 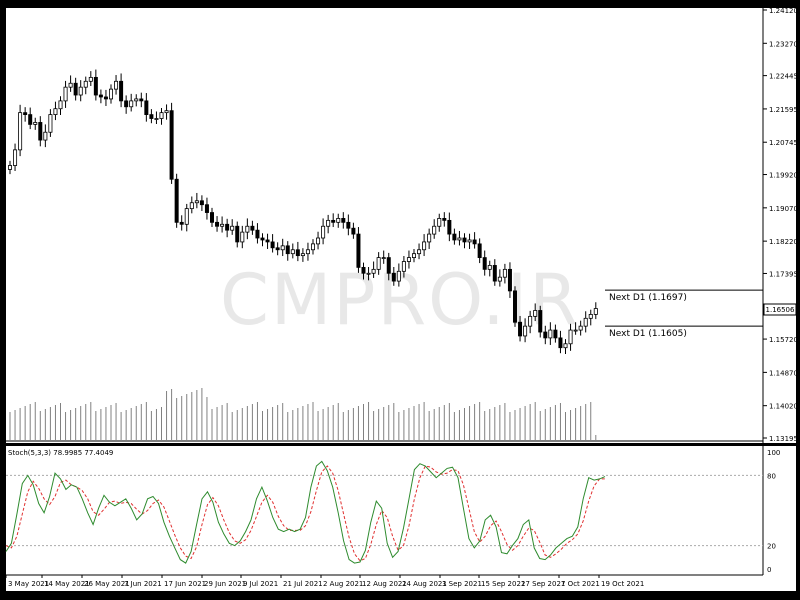 What do you see at coordinates (303, 584) in the screenshot?
I see `time-tick-label: 21 Jul 2021` at bounding box center [303, 584].